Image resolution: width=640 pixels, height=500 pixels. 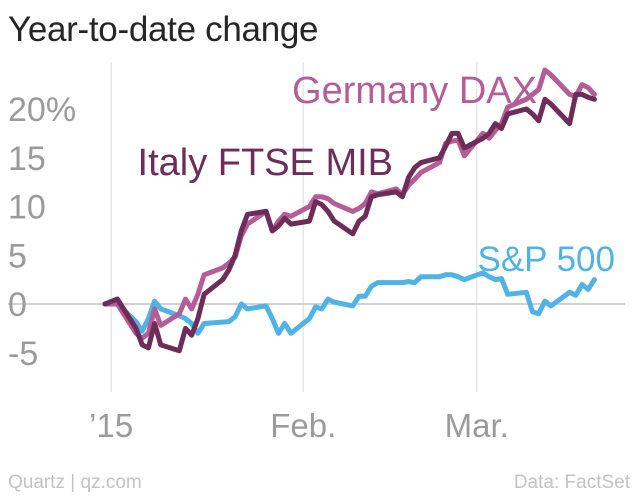 What do you see at coordinates (111, 425) in the screenshot?
I see `x-tick-label: ’15` at bounding box center [111, 425].